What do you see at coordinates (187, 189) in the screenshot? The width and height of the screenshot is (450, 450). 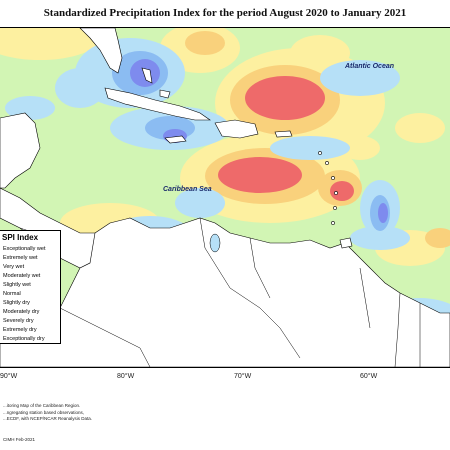 I see `caribbean-sea-label: Caribbean Sea` at bounding box center [187, 189].